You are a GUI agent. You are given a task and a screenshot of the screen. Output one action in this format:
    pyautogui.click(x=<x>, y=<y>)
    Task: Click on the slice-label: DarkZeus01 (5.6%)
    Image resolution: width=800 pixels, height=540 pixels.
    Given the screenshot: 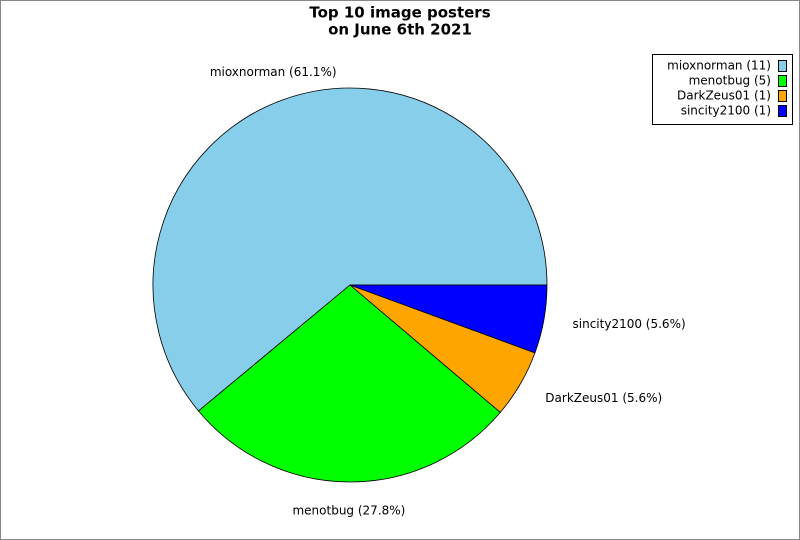 What is the action you would take?
    pyautogui.click(x=603, y=398)
    